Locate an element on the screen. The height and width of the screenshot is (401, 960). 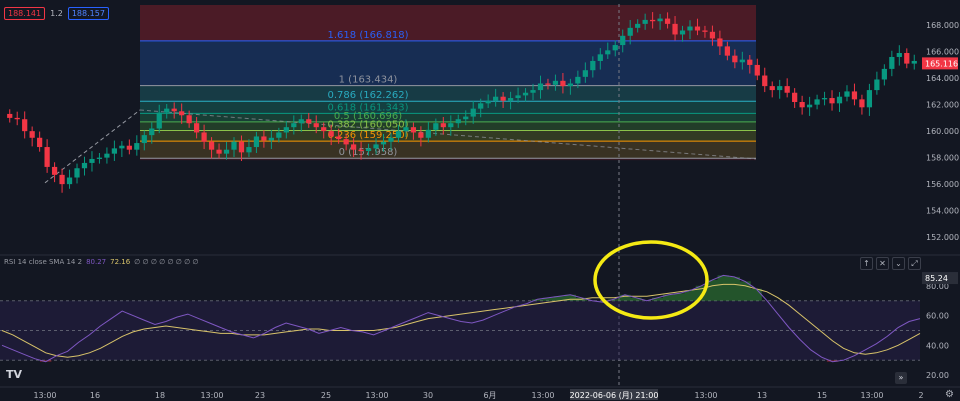
price-axis-tick: 152.000 is located at coordinates (942, 237).